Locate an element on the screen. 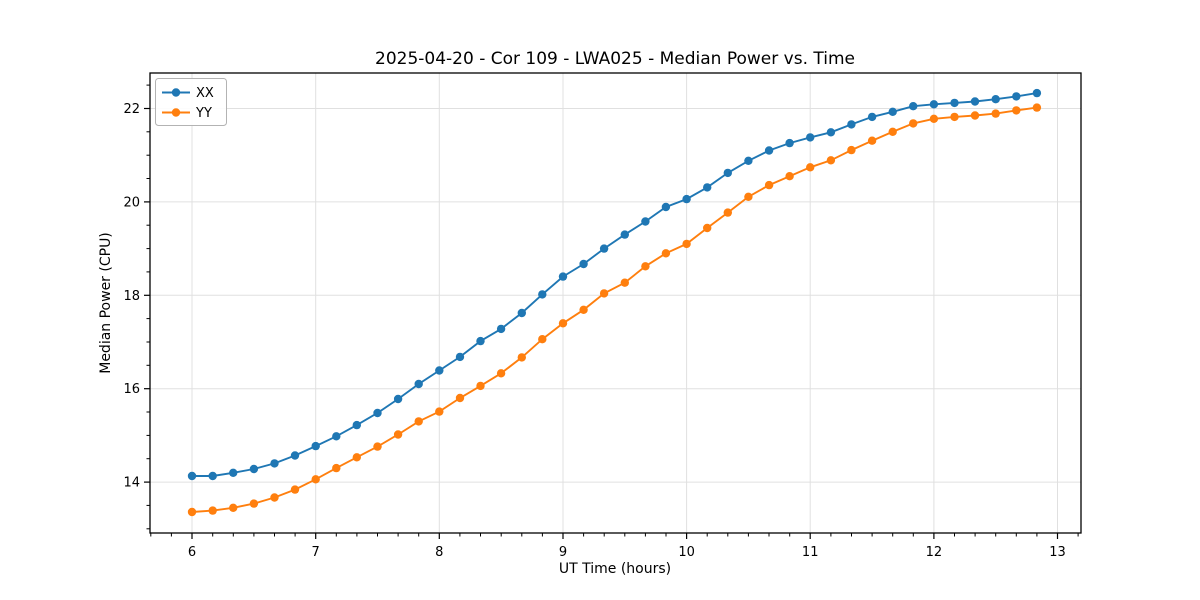 The width and height of the screenshot is (1200, 600). svg-text: 22 is located at coordinates (131, 109).